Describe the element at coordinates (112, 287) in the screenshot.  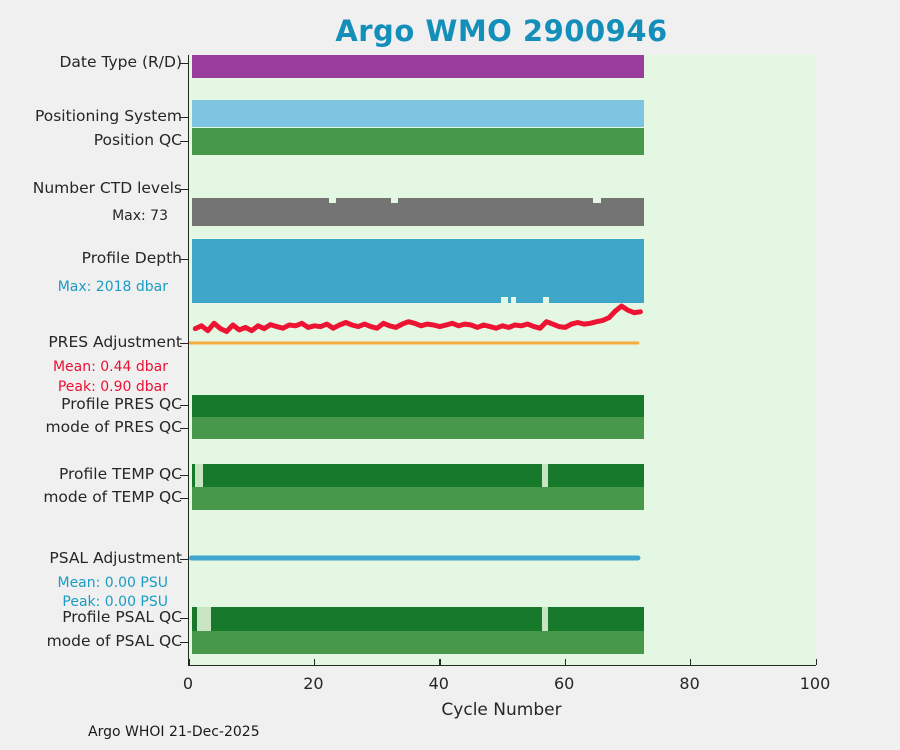
I see `sublabel-max-2018-dbar: Max: 2018 dbar` at that location.